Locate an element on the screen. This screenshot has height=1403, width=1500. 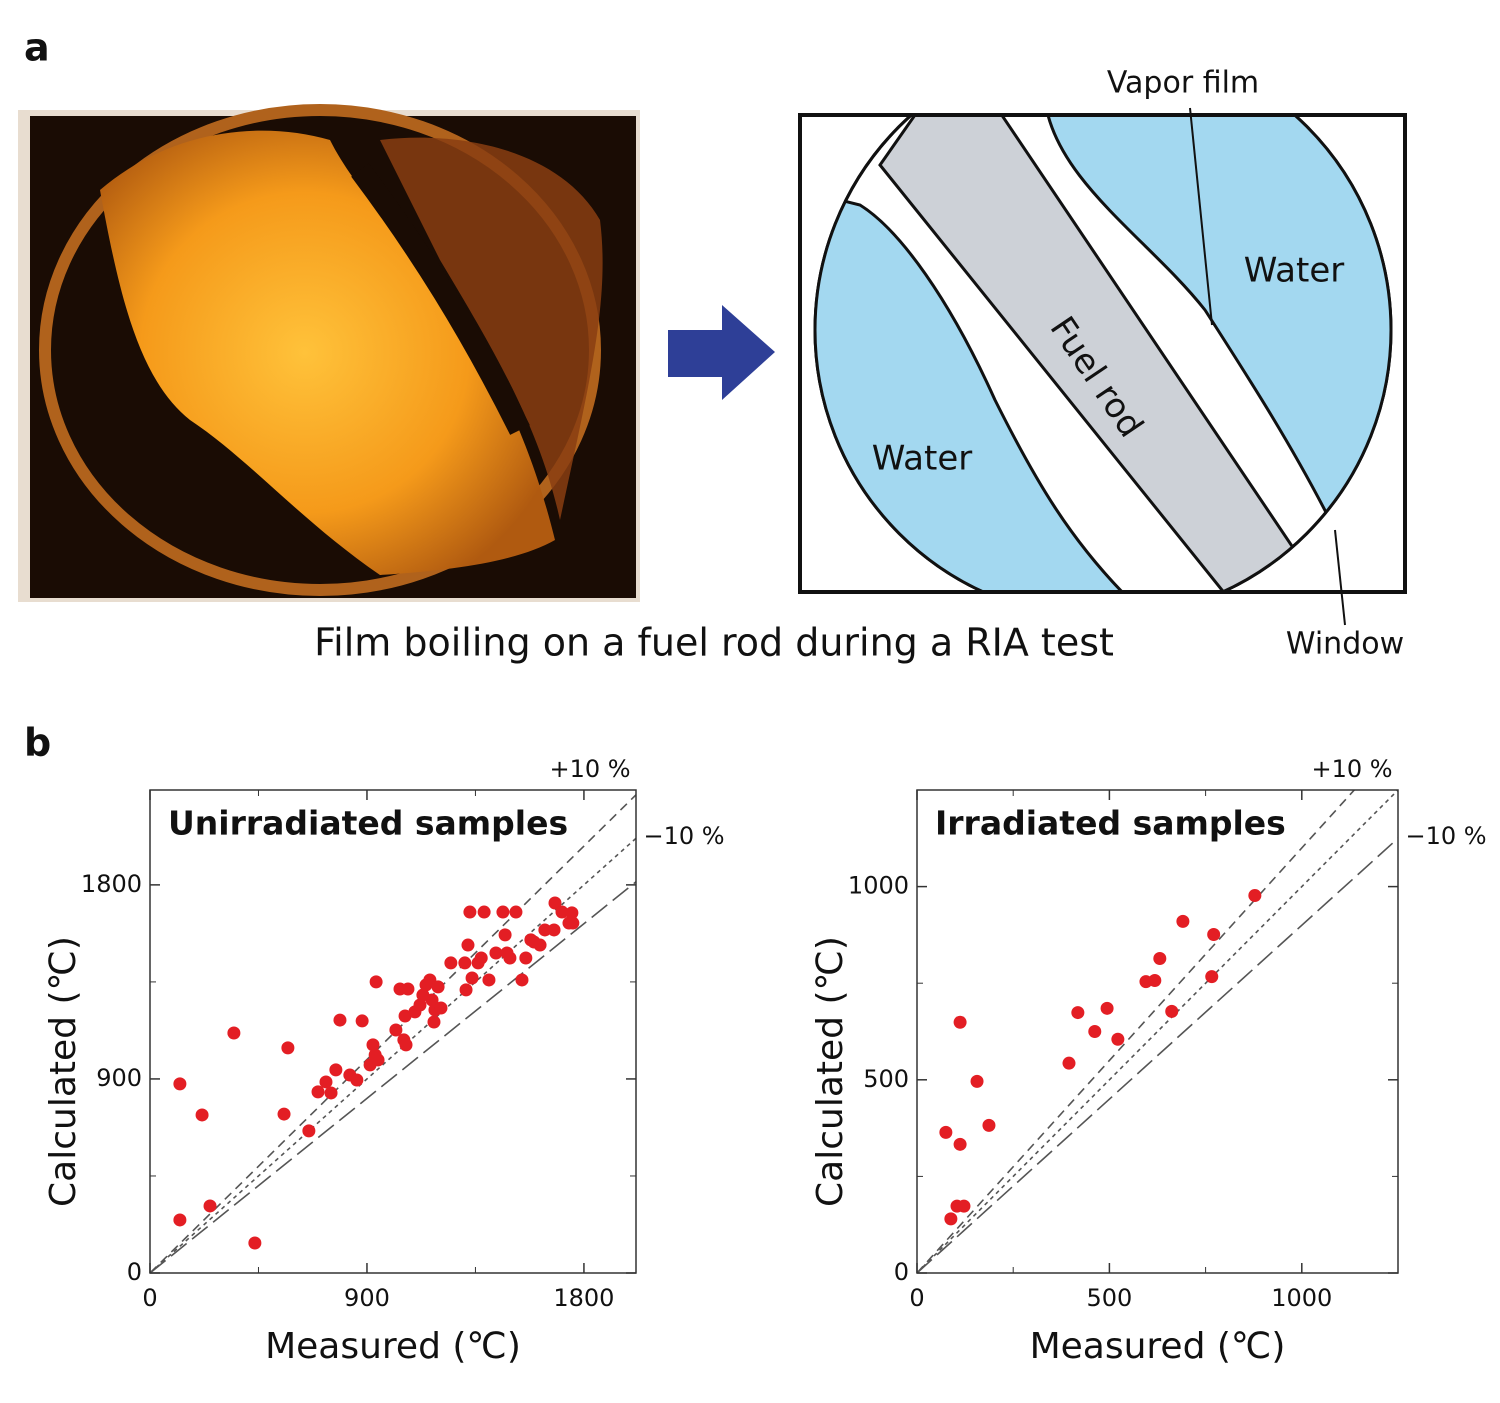
photo is located at coordinates (329, 353).